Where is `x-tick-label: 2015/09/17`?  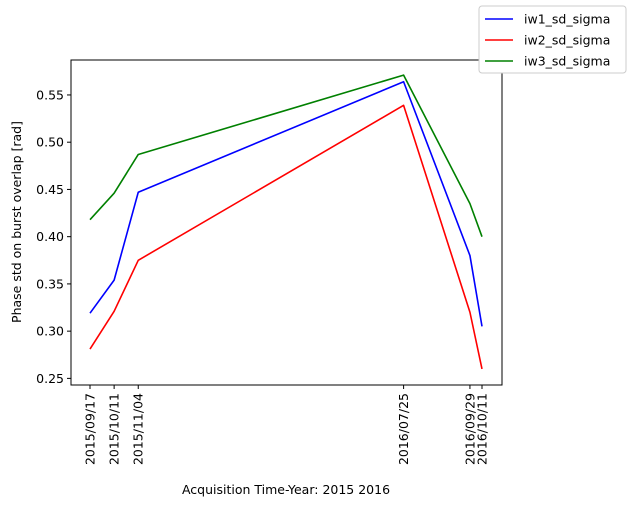
x-tick-label: 2015/09/17 is located at coordinates (90, 429).